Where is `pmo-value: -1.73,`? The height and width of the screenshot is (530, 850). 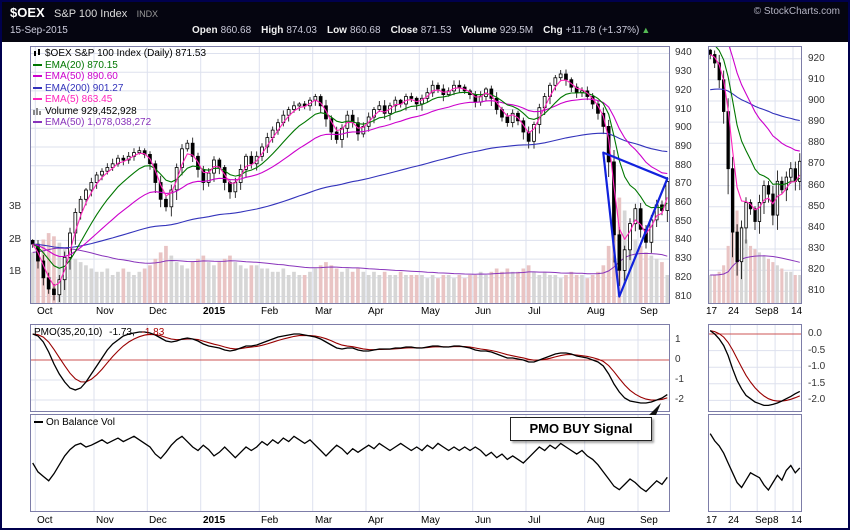 pmo-value: -1.73, is located at coordinates (122, 332).